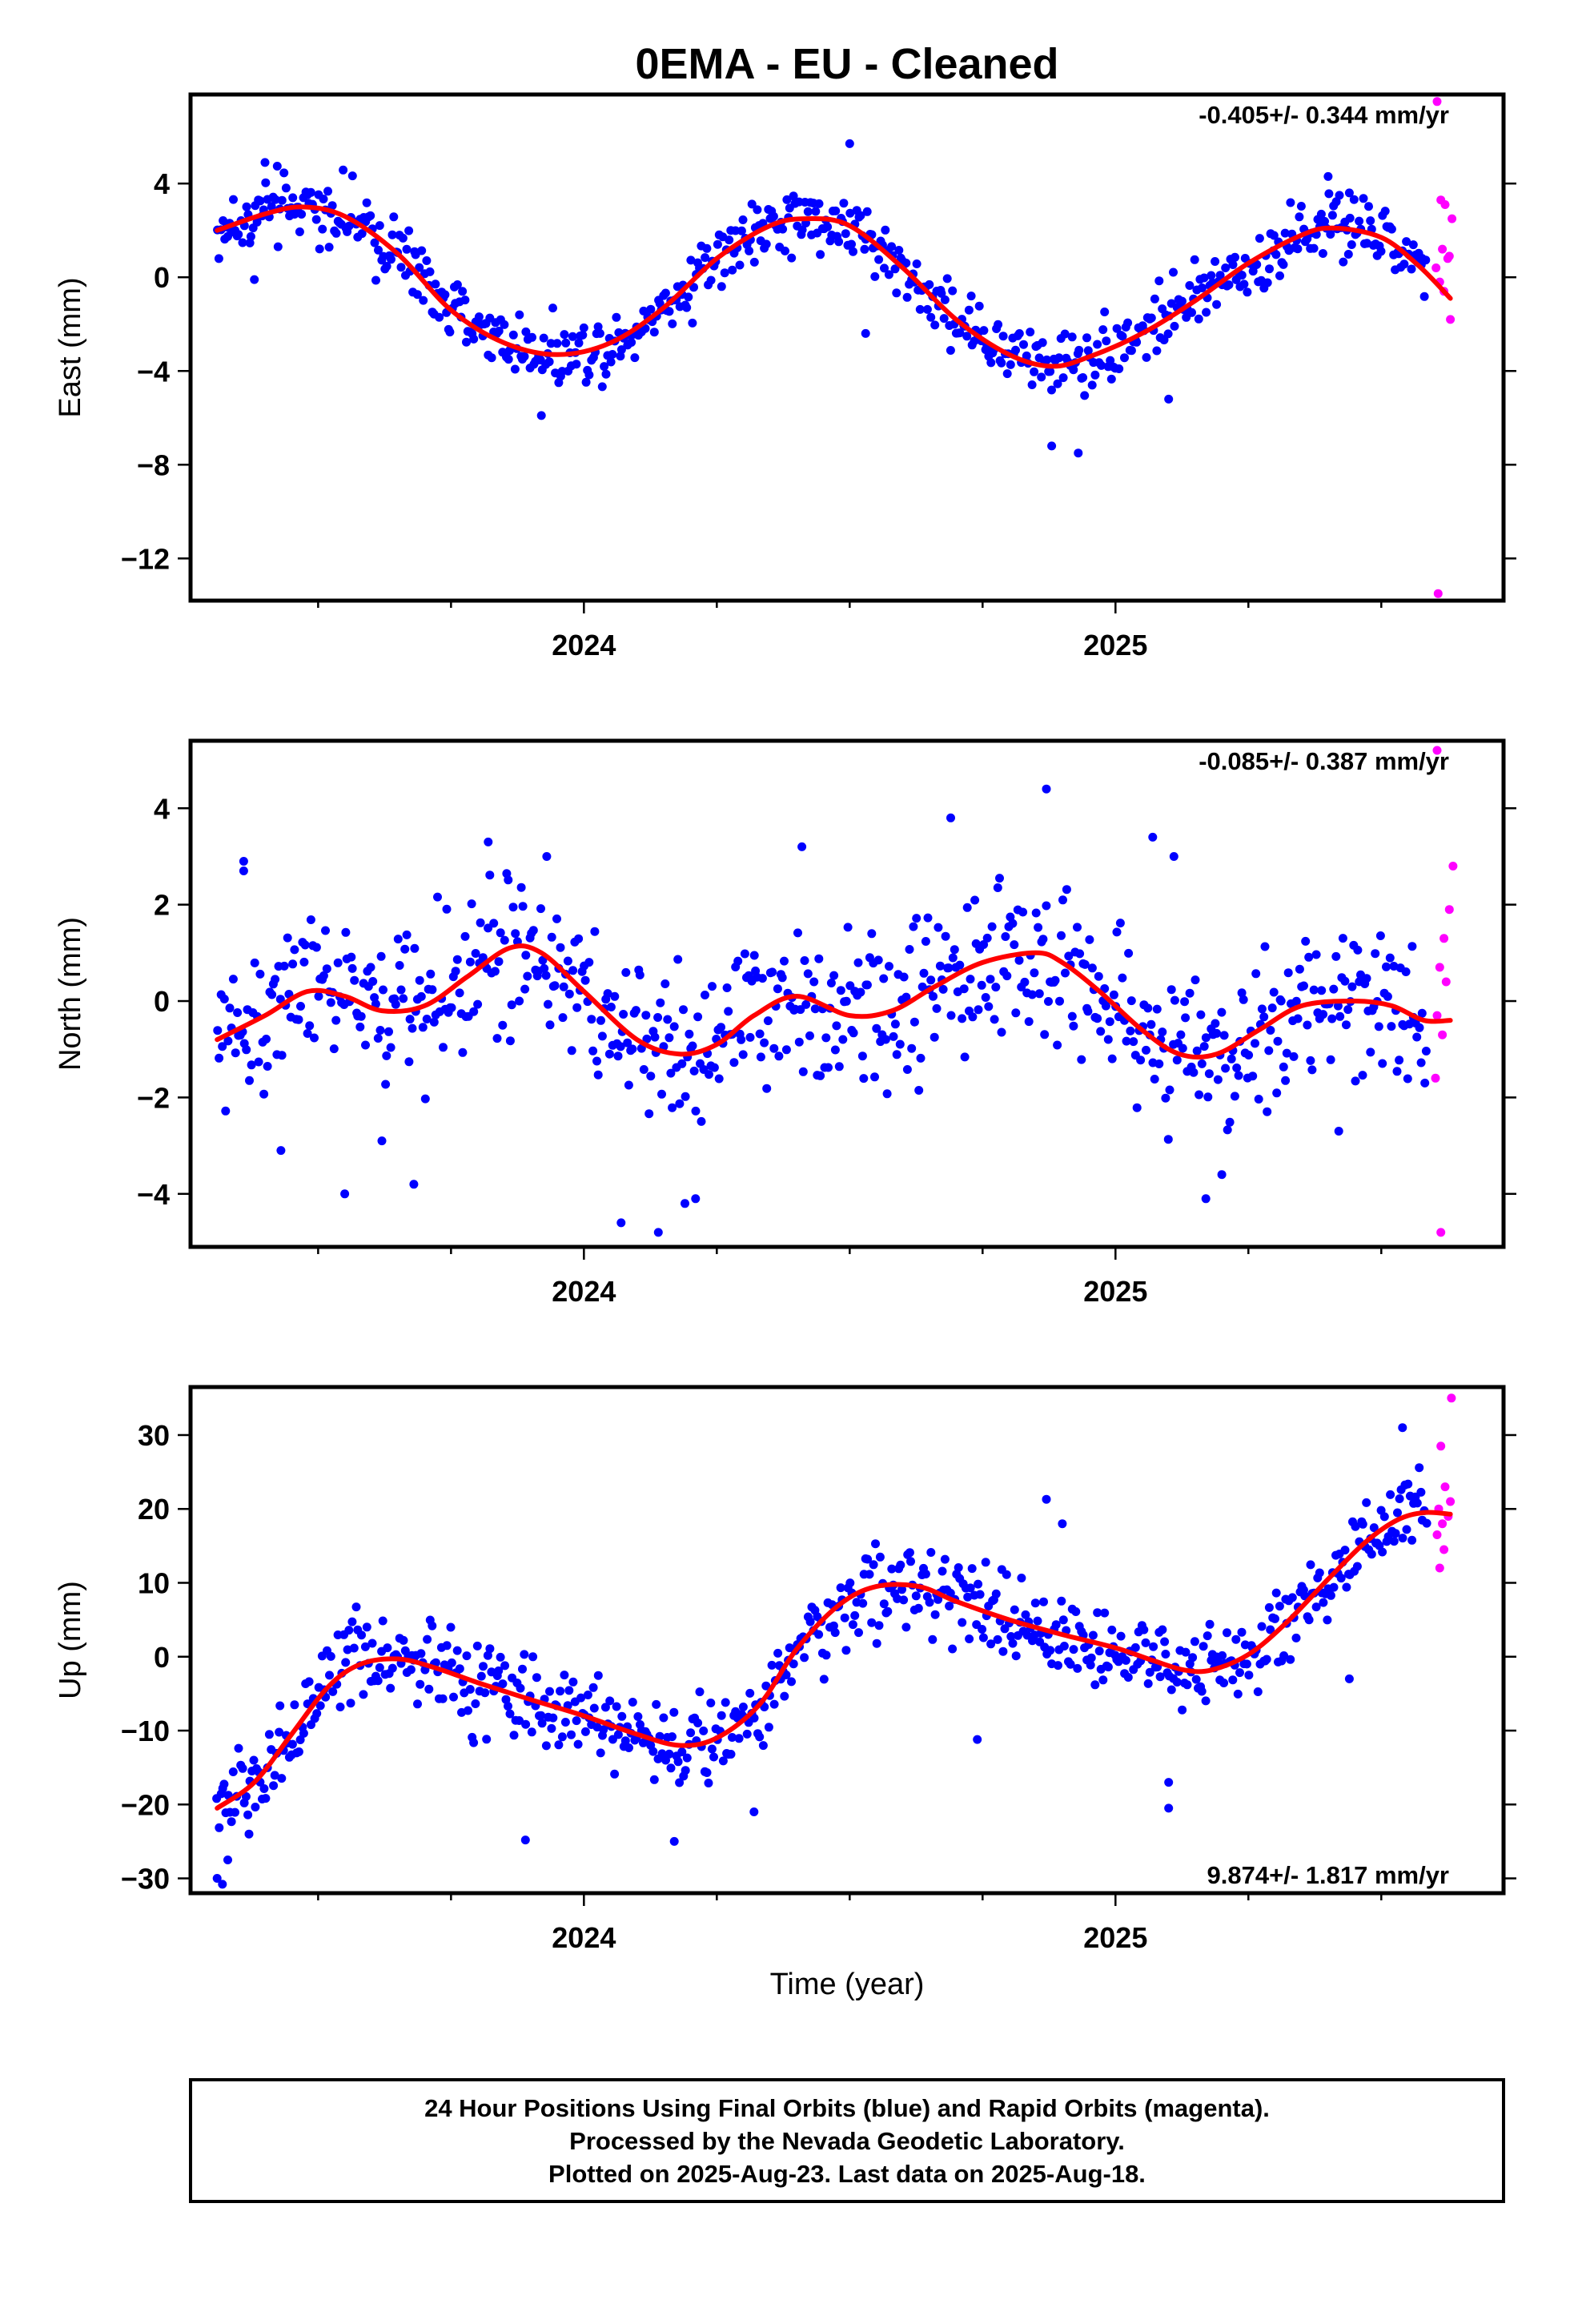 This screenshot has width=1582, height=2324. I want to click on rapid-orbit-point, so click(1451, 1398).